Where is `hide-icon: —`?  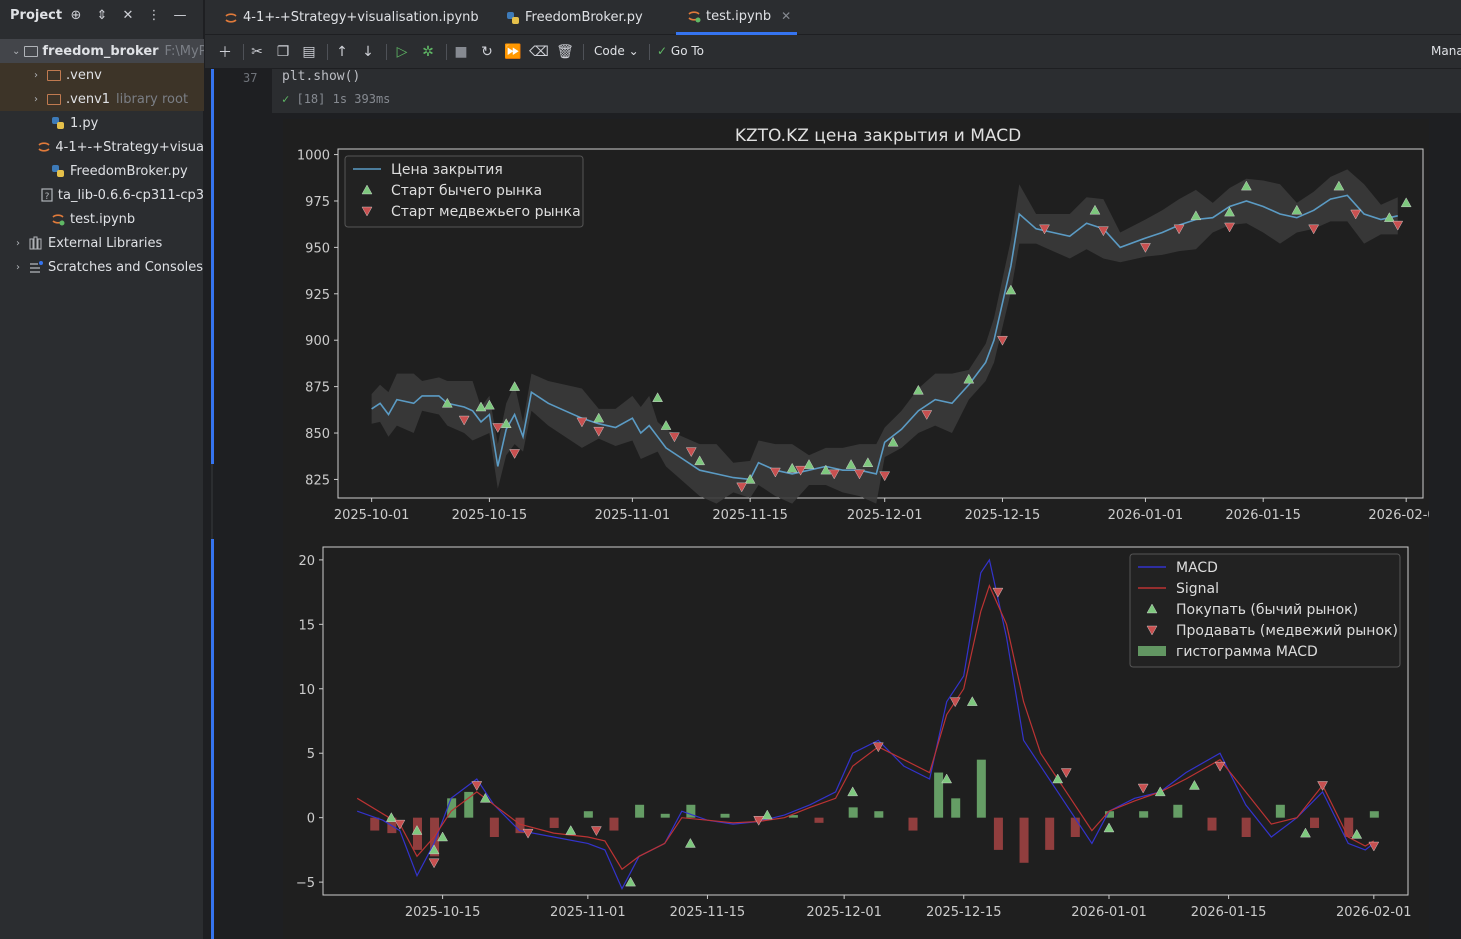 hide-icon: — is located at coordinates (180, 15).